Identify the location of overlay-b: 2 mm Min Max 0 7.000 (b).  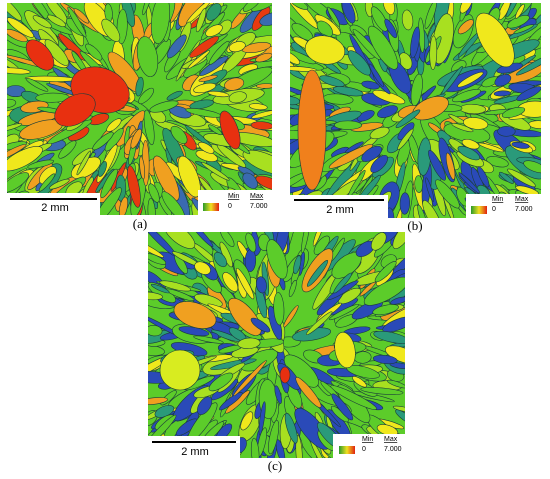
(415, 213).